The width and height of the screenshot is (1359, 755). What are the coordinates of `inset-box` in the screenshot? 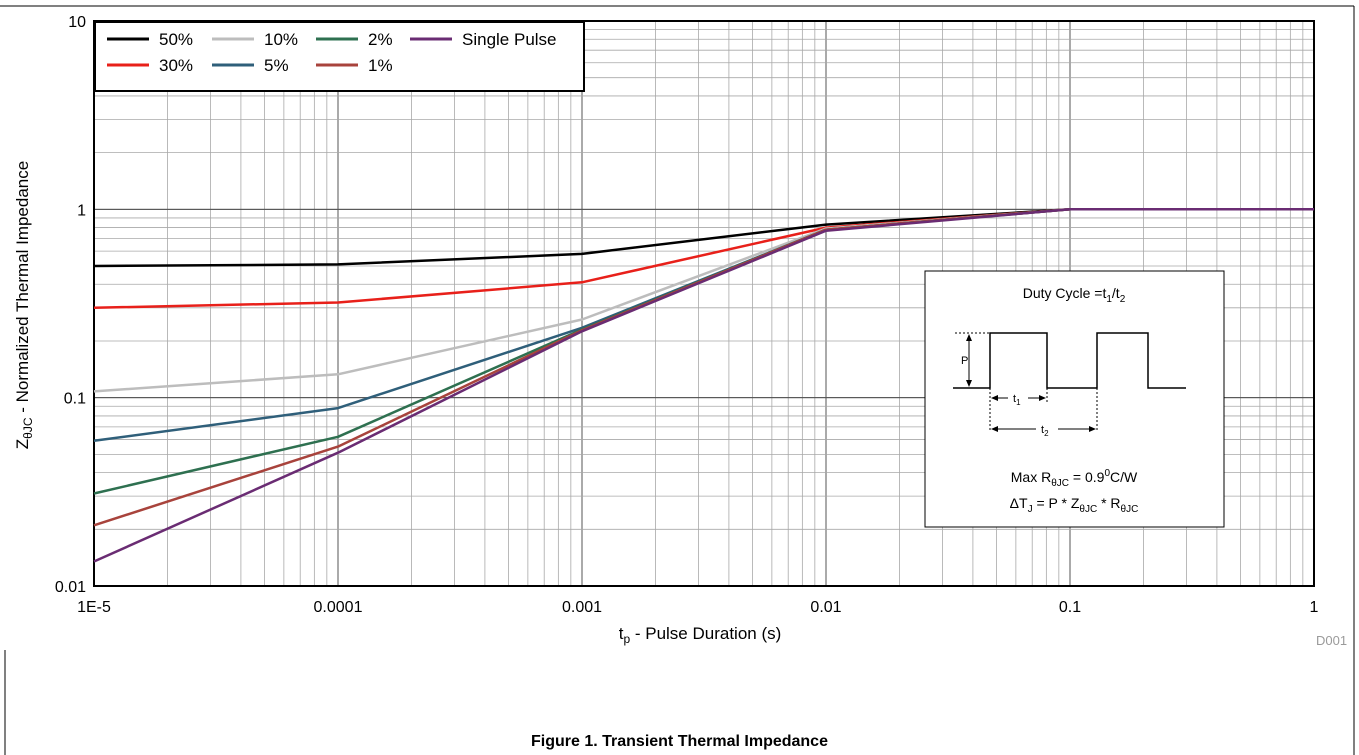 It's located at (1074, 399).